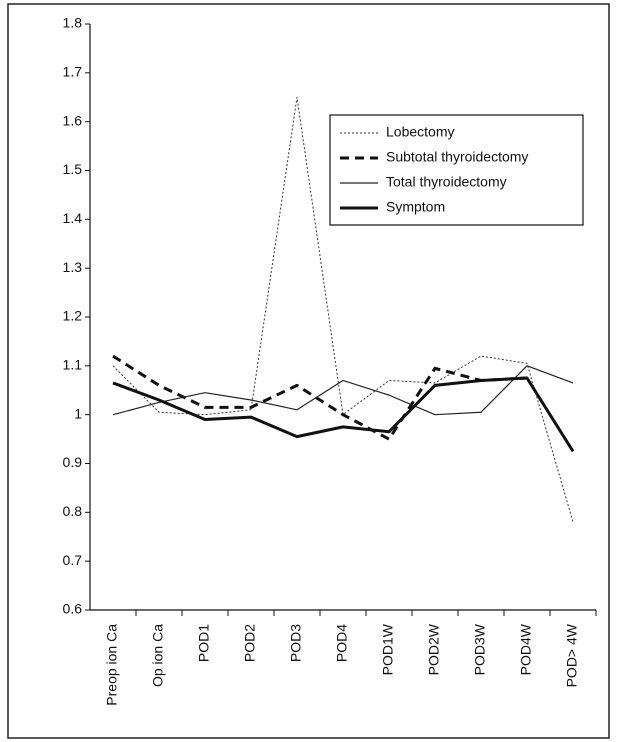 The height and width of the screenshot is (742, 617). What do you see at coordinates (73, 462) in the screenshot?
I see `y-tick-label: 0.9` at bounding box center [73, 462].